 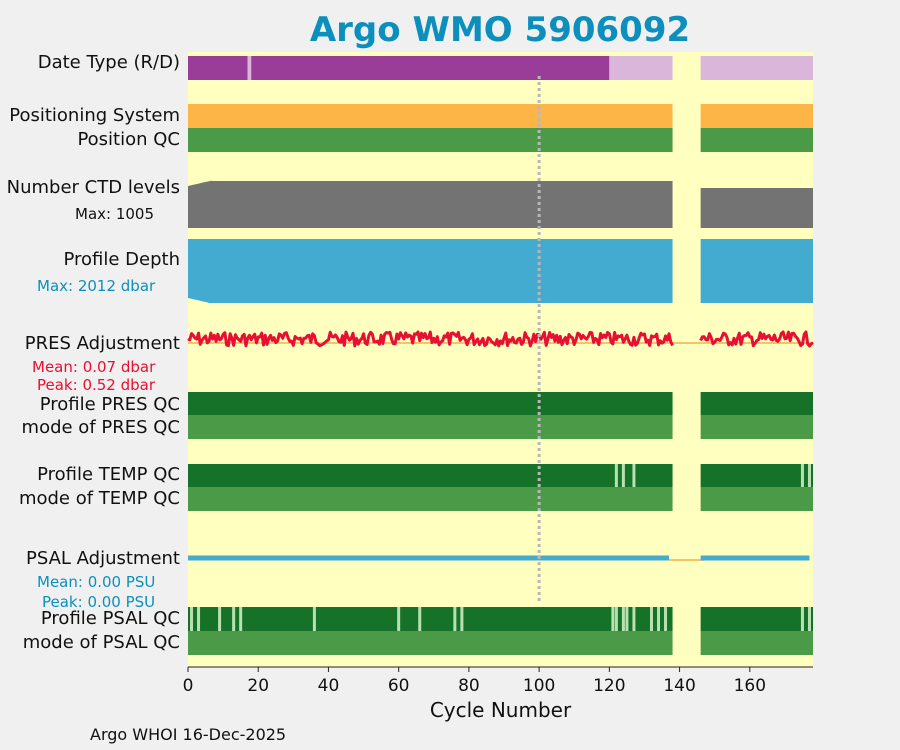 What do you see at coordinates (258, 686) in the screenshot?
I see `x-tick-label: 20` at bounding box center [258, 686].